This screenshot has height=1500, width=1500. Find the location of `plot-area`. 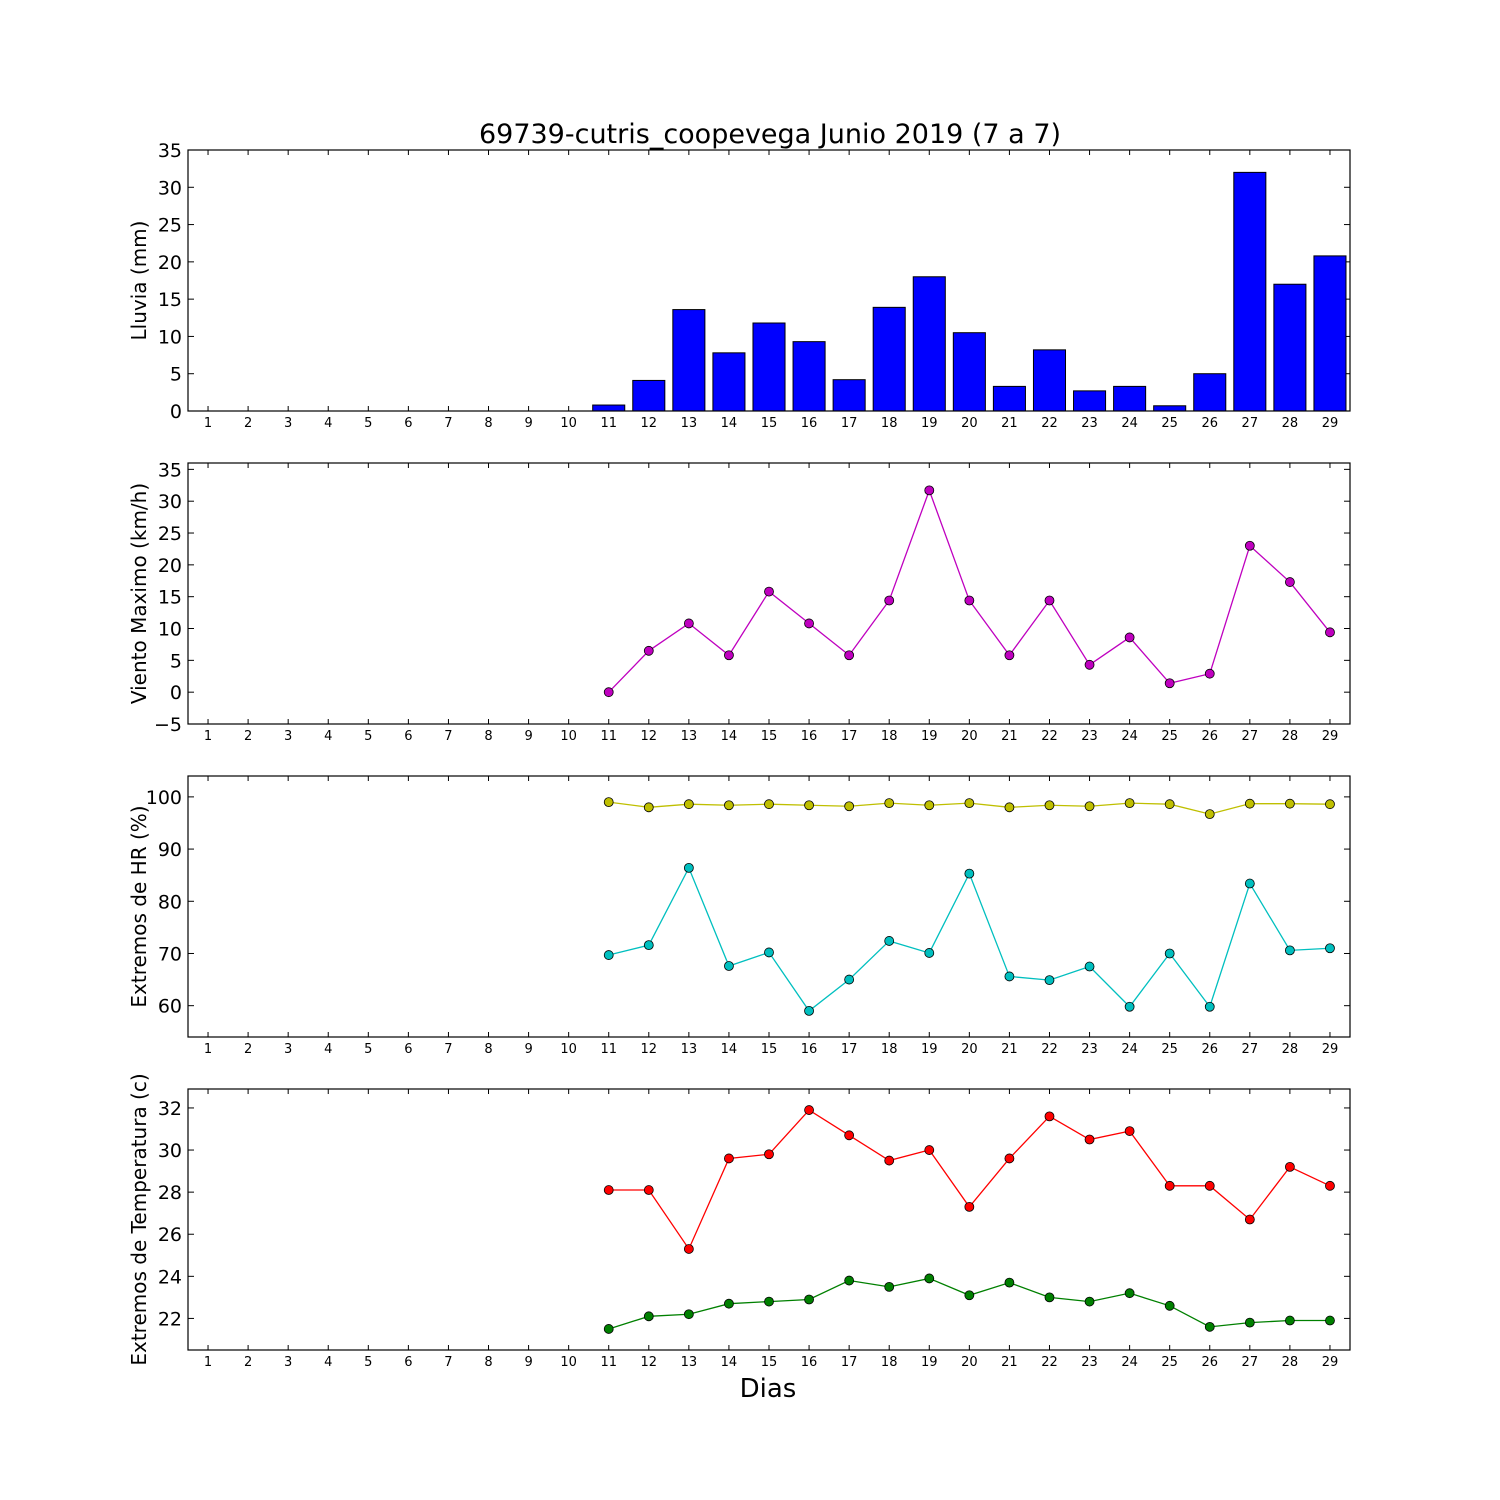

plot-area is located at coordinates (769, 1219).